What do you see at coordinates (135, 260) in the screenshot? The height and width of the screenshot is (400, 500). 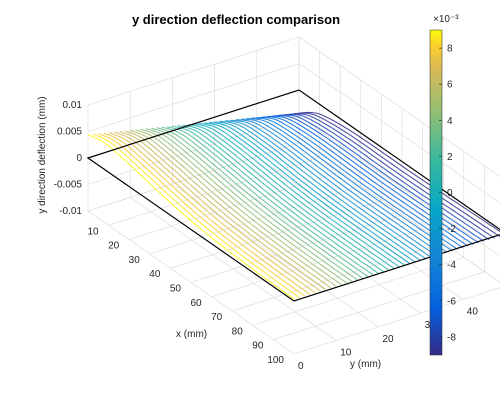 I see `x-tick-label: 30` at bounding box center [135, 260].